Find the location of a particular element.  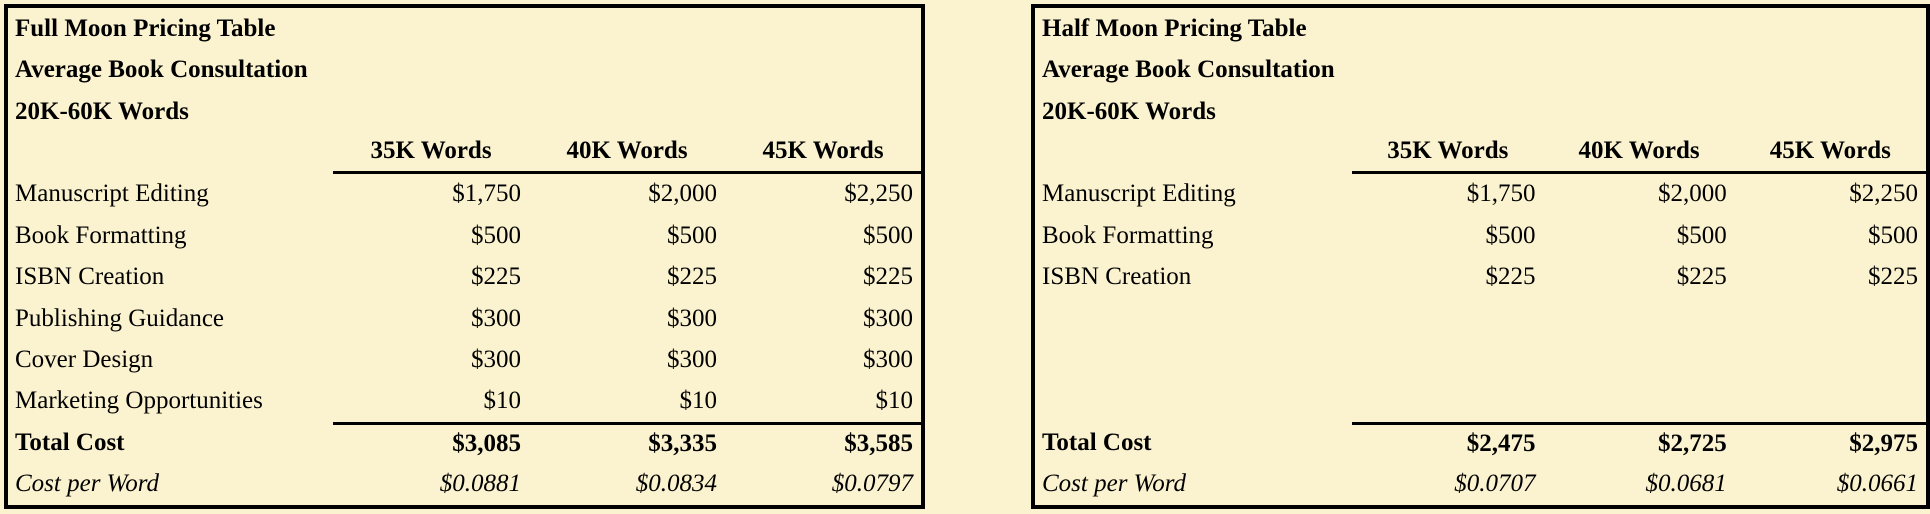

total-cell-value: $3,335 is located at coordinates (627, 442).